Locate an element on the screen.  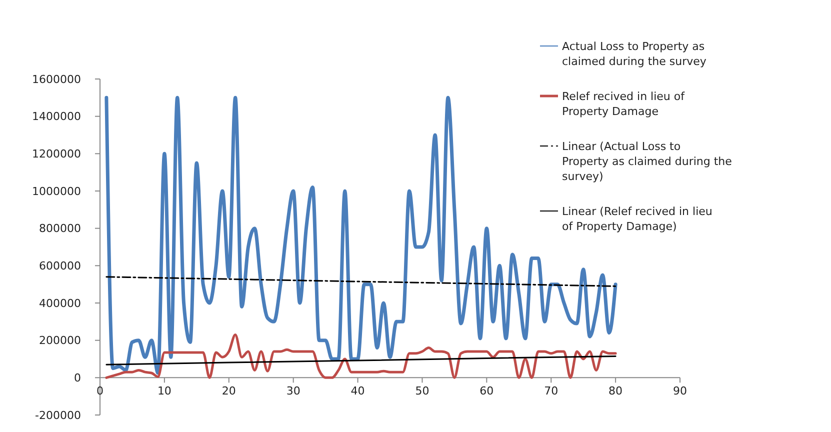
y-tick-label: 400000 is located at coordinates (60, 303).